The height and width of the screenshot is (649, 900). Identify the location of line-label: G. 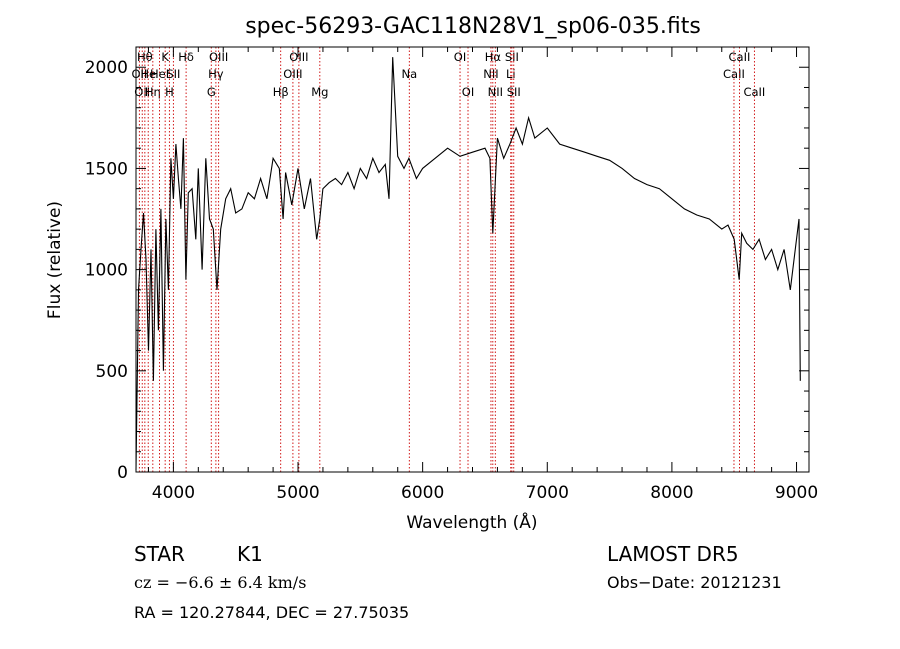
(211, 92).